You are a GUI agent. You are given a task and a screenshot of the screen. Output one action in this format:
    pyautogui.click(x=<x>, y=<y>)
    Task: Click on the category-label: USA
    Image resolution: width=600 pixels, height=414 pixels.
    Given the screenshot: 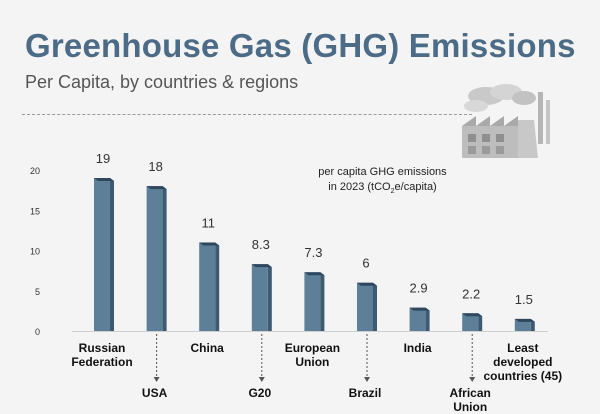 What is the action you would take?
    pyautogui.click(x=154, y=393)
    